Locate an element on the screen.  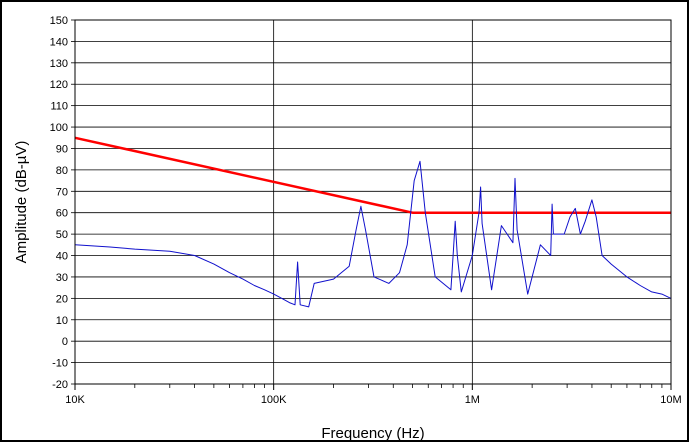
x-tick-label: 10M is located at coordinates (670, 400).